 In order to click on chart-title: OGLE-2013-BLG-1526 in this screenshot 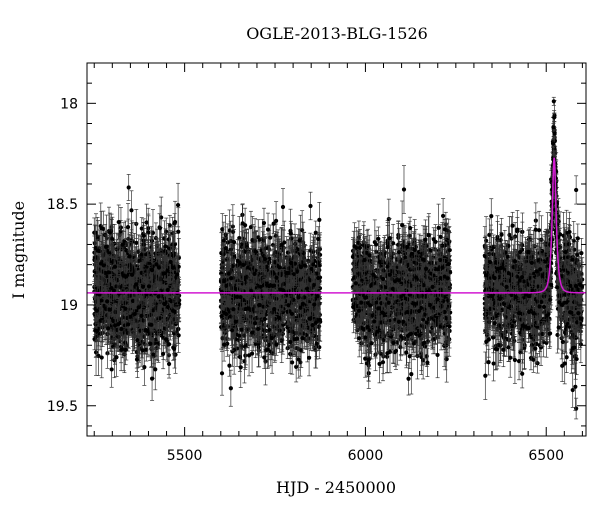, I will do `click(337, 33)`.